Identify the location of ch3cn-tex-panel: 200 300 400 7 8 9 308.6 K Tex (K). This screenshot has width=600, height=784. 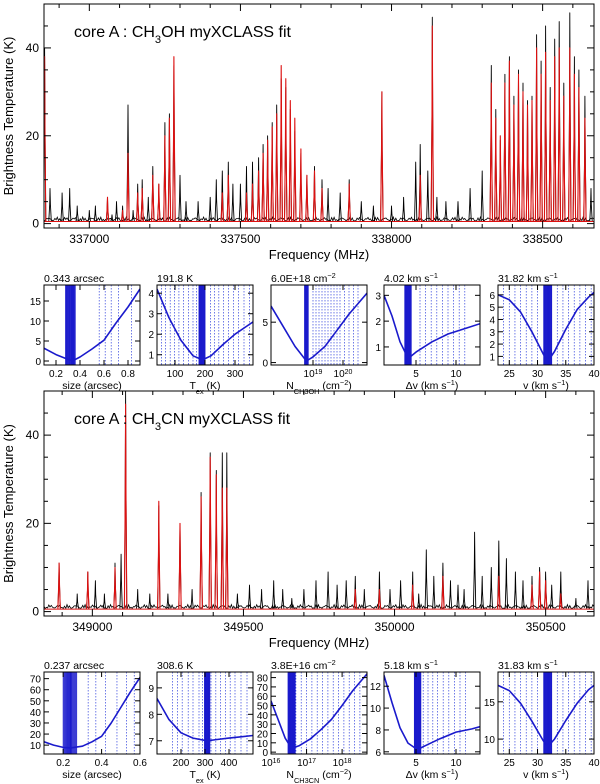
(201, 722).